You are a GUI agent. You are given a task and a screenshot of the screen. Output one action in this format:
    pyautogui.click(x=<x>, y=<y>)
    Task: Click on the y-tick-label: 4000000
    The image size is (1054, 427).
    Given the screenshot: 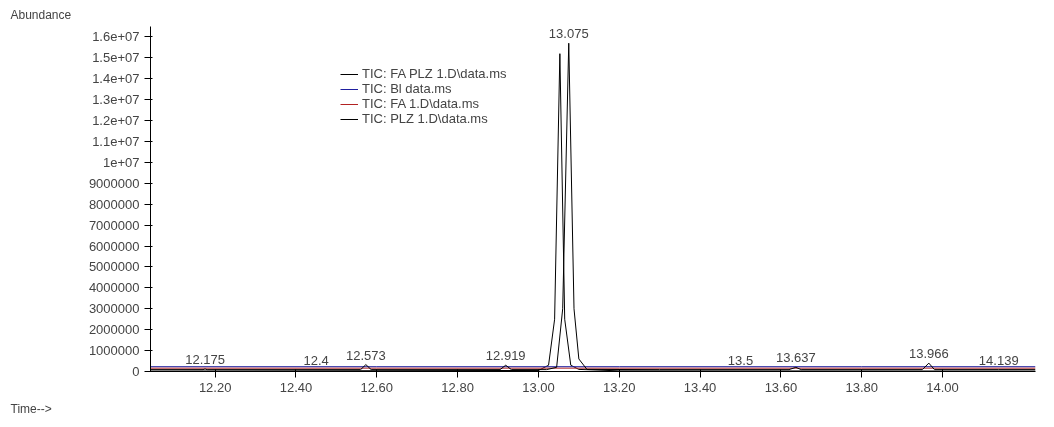 What is the action you would take?
    pyautogui.click(x=114, y=288)
    